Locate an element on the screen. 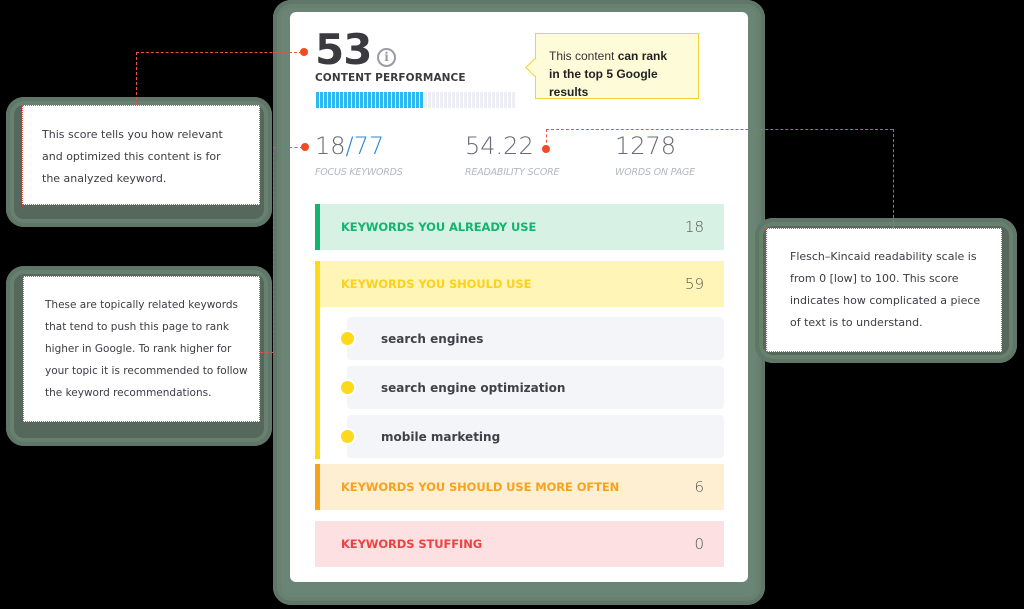  section-use-more-often: KEYWORDS YOU SHOULD USE MORE OFTEN 6 is located at coordinates (519, 487).